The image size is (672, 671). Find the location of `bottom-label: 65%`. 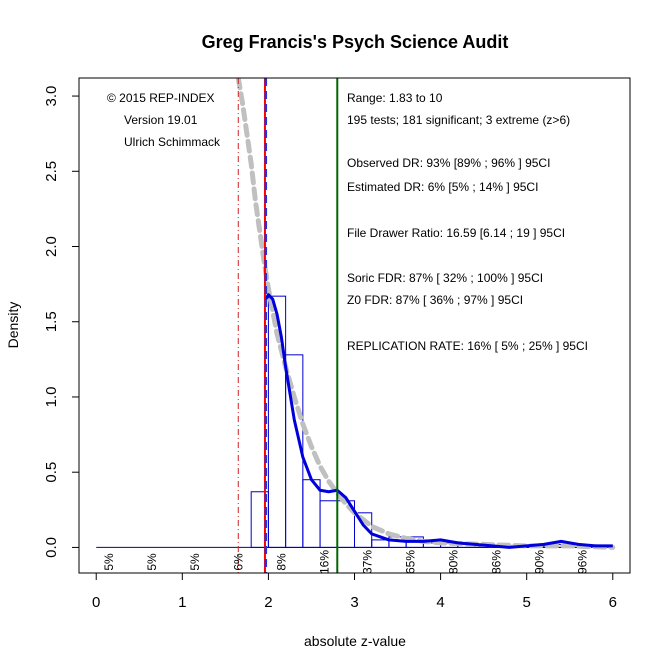

bottom-label: 65% is located at coordinates (410, 562).